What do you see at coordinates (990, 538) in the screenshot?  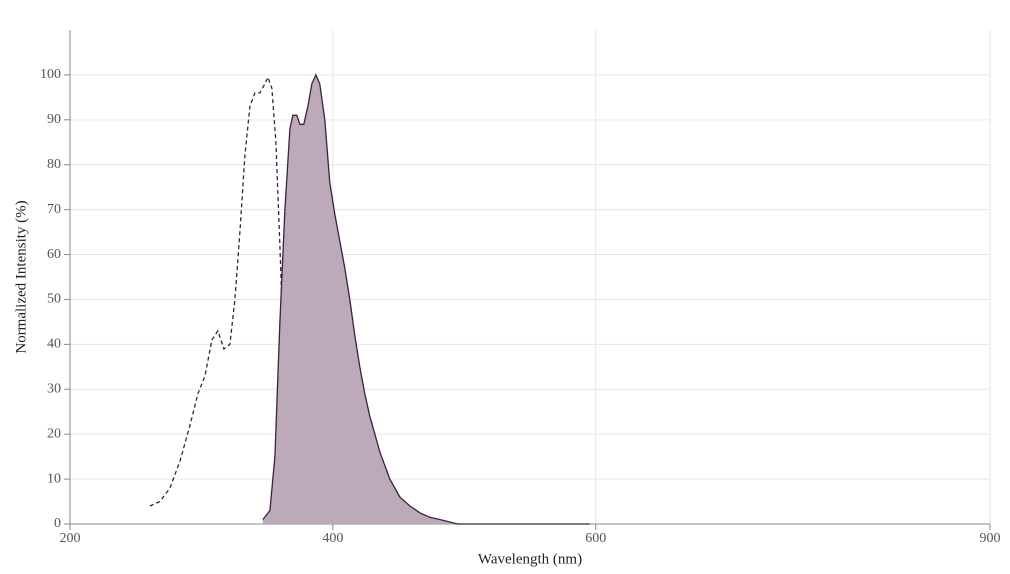 I see `x-tick-label: 900` at bounding box center [990, 538].